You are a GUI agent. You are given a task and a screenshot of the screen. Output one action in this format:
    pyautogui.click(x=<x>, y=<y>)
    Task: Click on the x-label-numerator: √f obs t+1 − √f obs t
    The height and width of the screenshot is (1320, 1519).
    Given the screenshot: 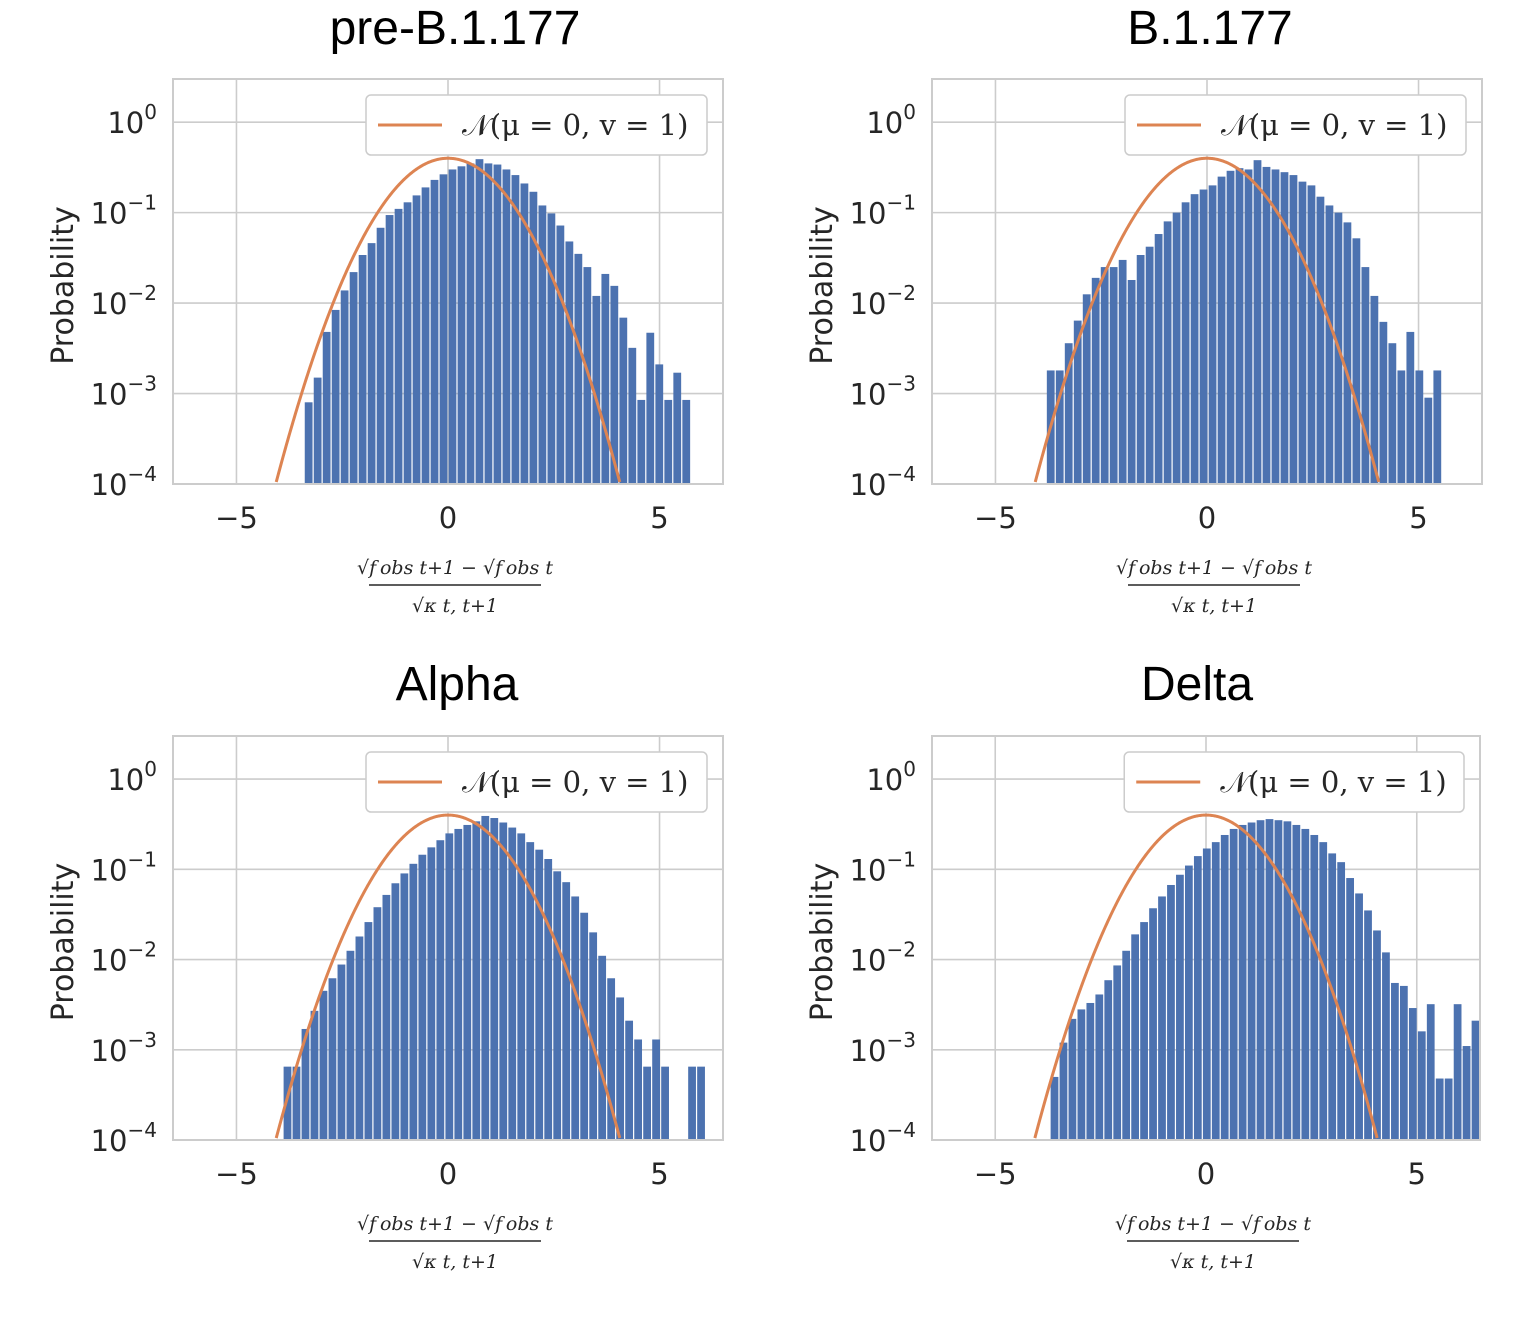 What is the action you would take?
    pyautogui.click(x=1214, y=568)
    